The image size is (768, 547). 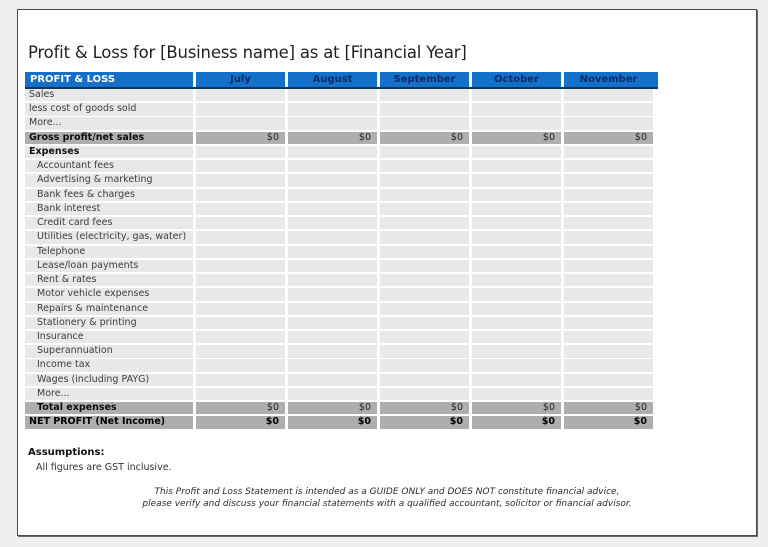 I want to click on row-label-cell: Sales, so click(x=110, y=95).